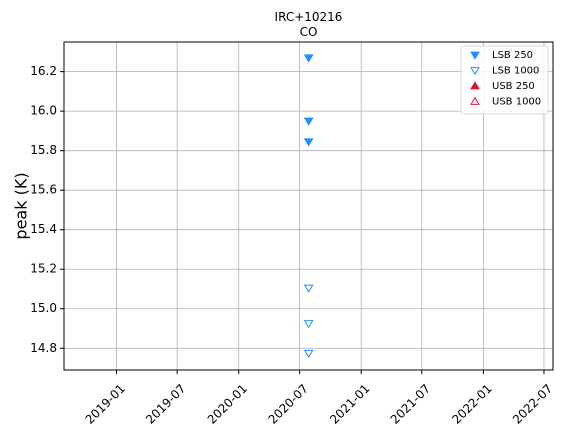 The image size is (576, 432). What do you see at coordinates (471, 403) in the screenshot?
I see `x-tick-label: 2022-01` at bounding box center [471, 403].